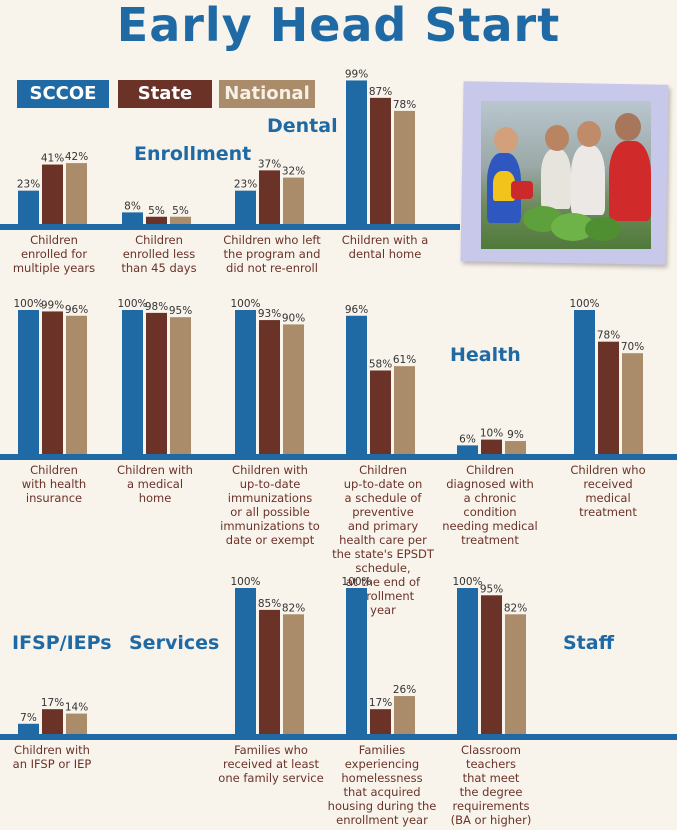  I want to click on category-label: date or exempt, so click(270, 540).